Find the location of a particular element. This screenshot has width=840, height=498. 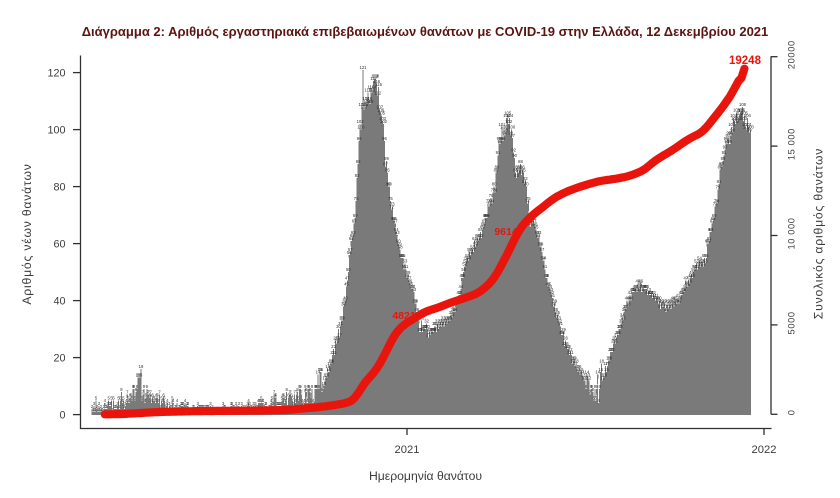

svg-text: 89 is located at coordinates (723, 158).